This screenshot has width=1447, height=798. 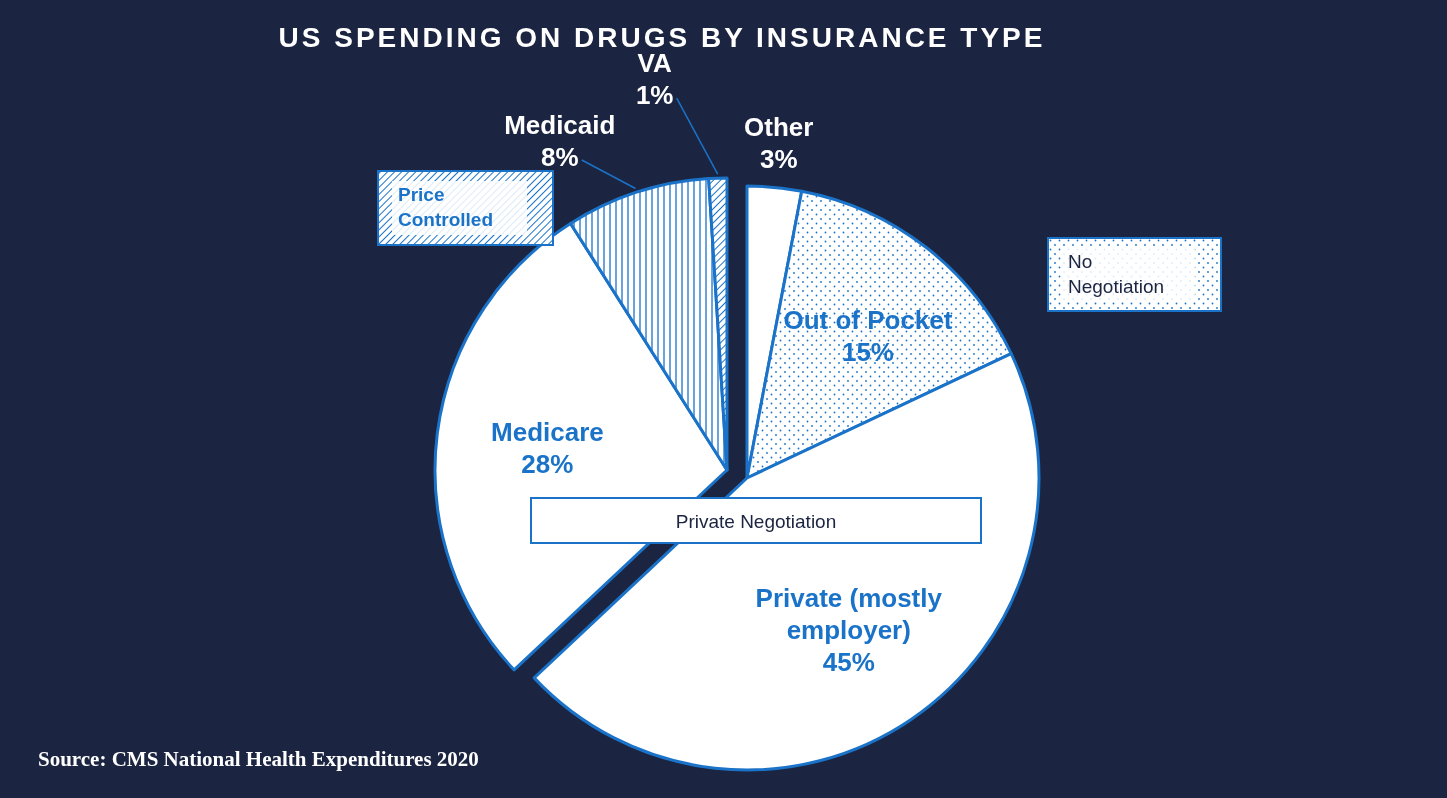 What do you see at coordinates (559, 156) in the screenshot?
I see `data-label: 8%` at bounding box center [559, 156].